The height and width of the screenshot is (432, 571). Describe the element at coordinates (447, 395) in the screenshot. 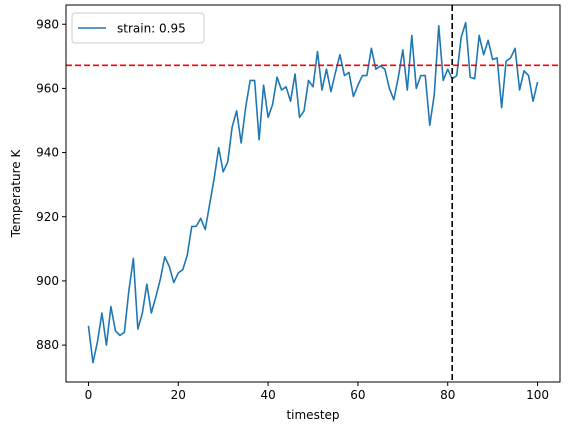

I see `x-tick-label: 80` at that location.